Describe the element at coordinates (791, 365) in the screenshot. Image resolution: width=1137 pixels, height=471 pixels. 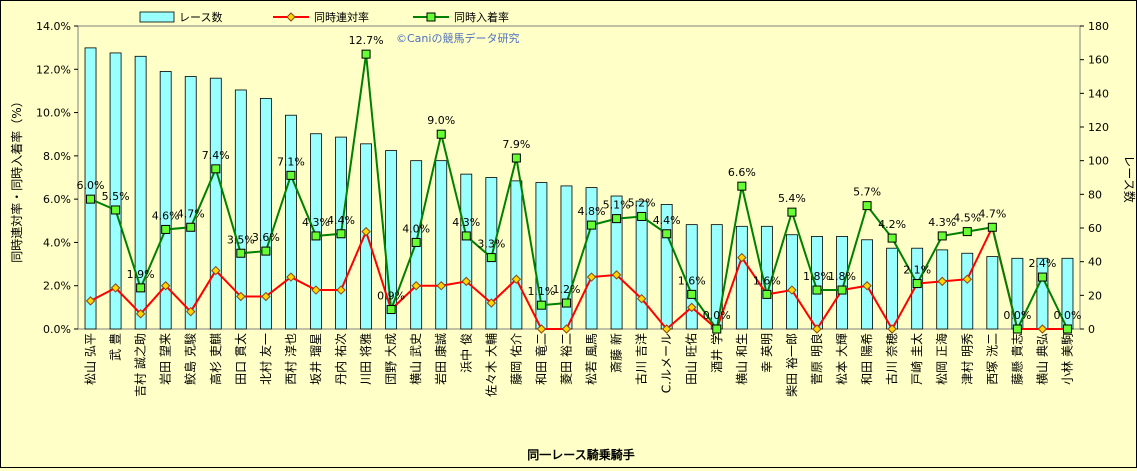
I see `x-tick-label: 柴田 裕一郎` at that location.